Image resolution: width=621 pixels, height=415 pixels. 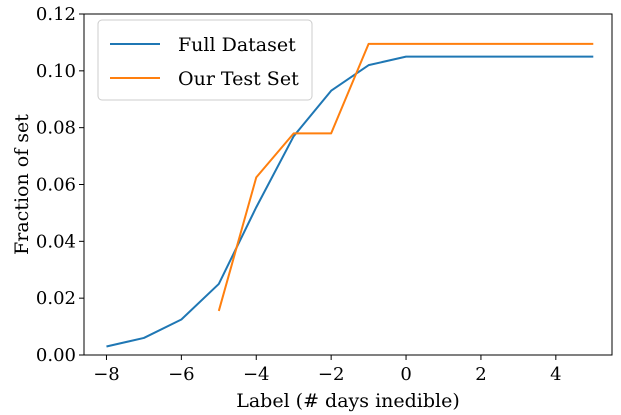 I want to click on x-tick-label: −4, so click(x=256, y=374).